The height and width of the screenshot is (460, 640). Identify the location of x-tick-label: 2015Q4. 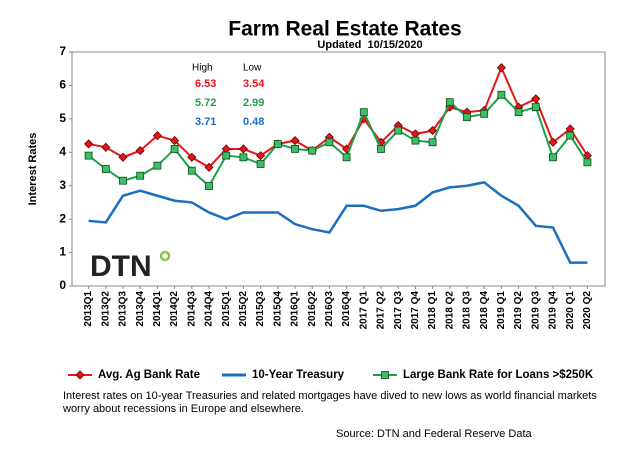
(277, 309).